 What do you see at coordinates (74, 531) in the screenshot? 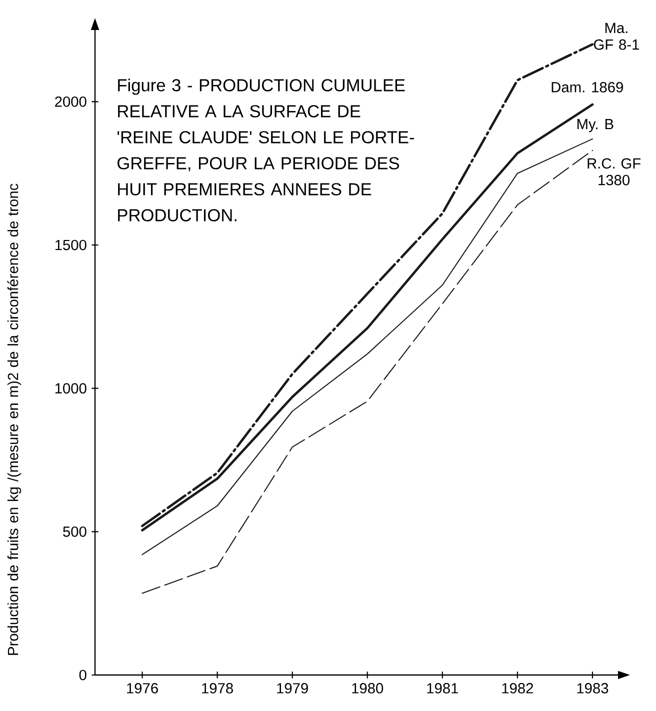
I see `y-tick-label: 500` at bounding box center [74, 531].